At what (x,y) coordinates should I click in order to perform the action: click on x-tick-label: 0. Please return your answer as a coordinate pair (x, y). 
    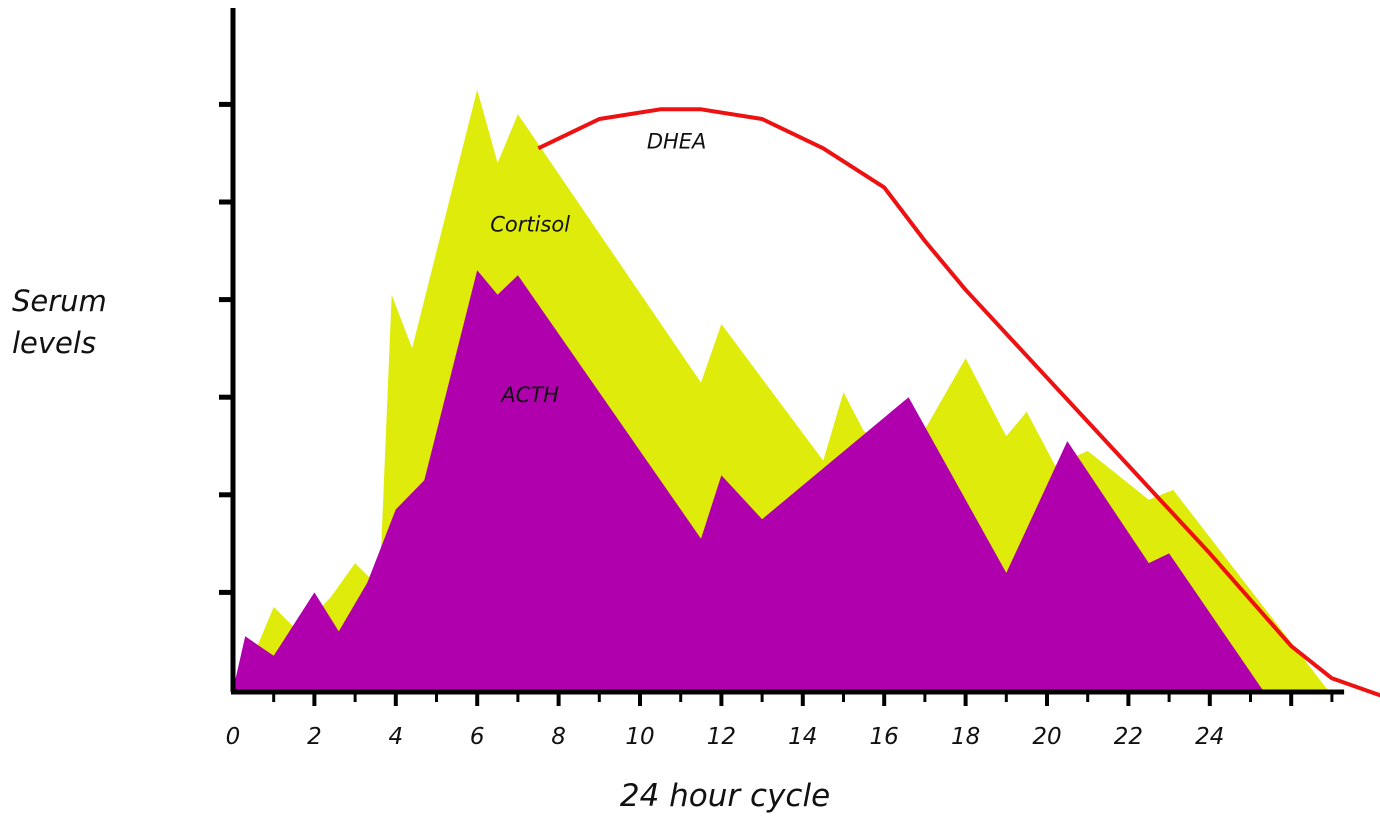
    Looking at the image, I should click on (233, 737).